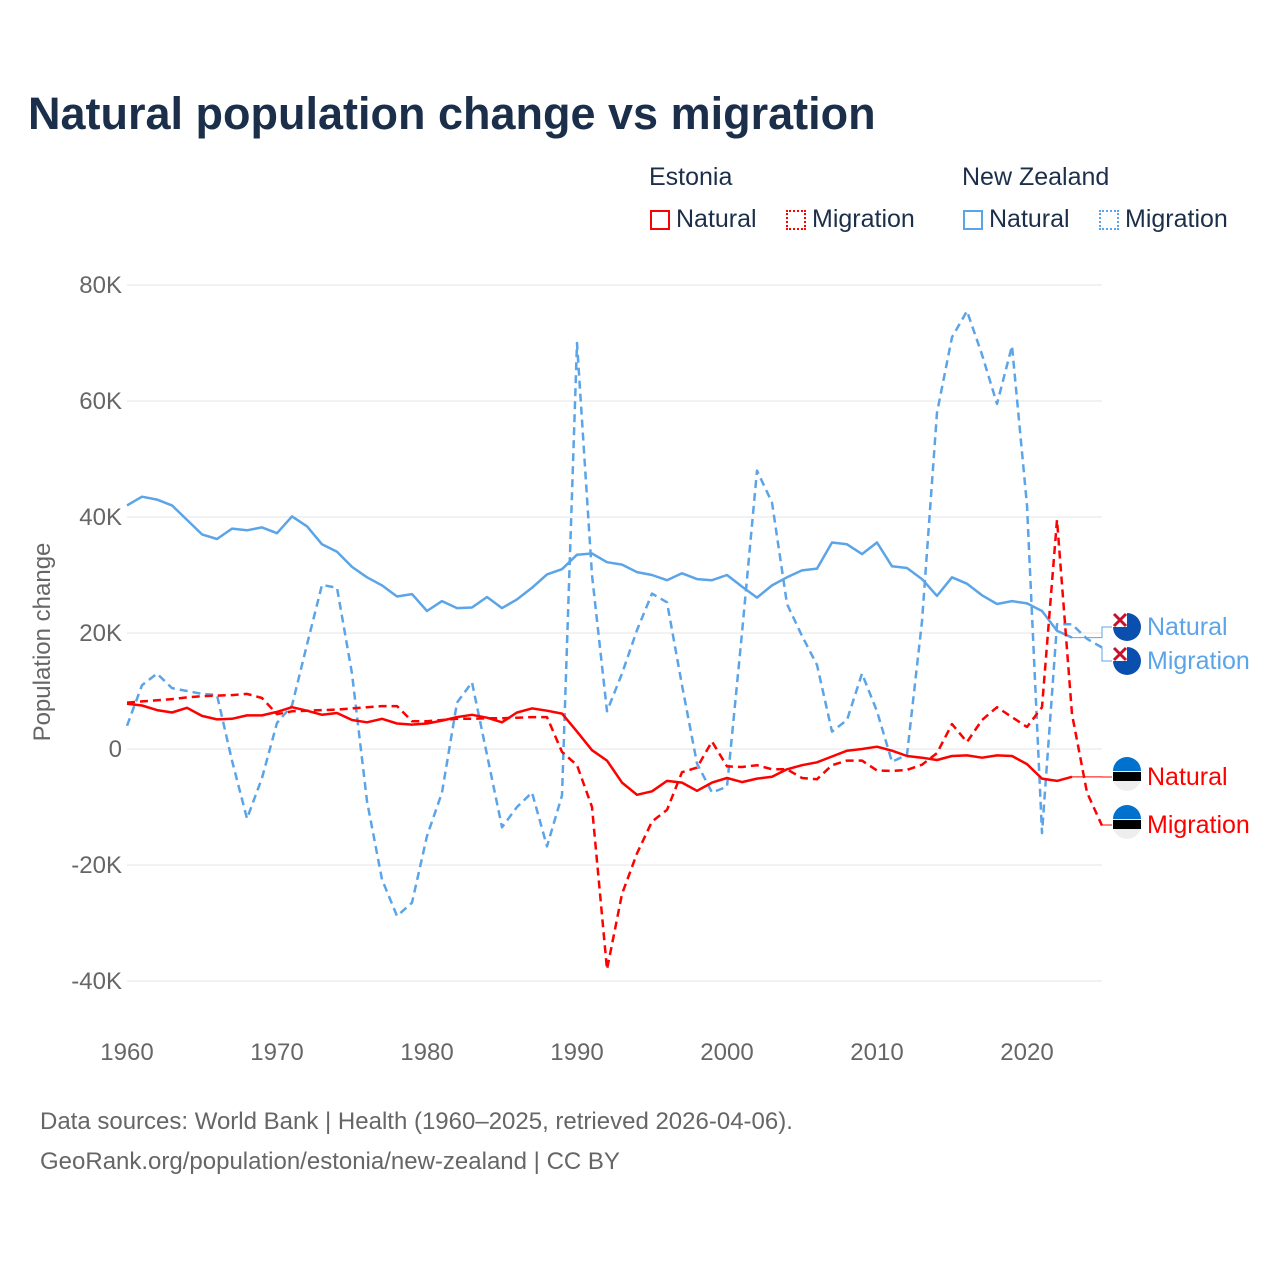 The image size is (1280, 1280). Describe the element at coordinates (876, 1052) in the screenshot. I see `x-tick-label: 2010` at that location.